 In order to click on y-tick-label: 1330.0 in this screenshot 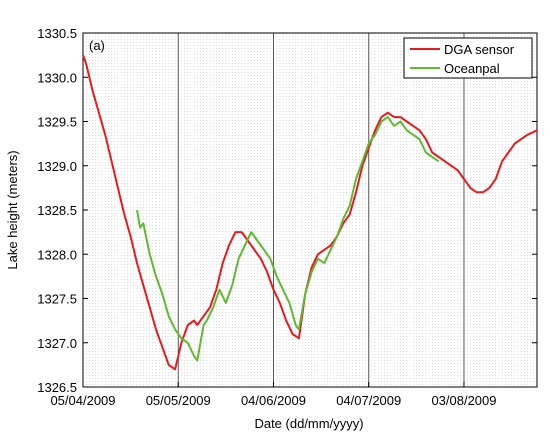, I will do `click(57, 77)`.